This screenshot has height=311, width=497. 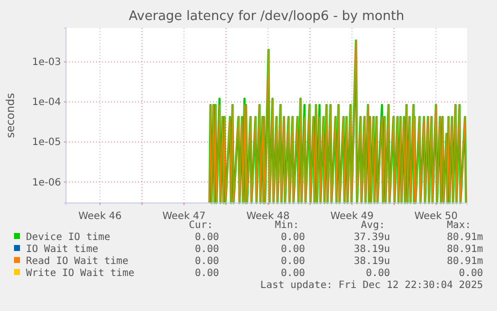 What do you see at coordinates (352, 216) in the screenshot?
I see `x-tick-label: Week 49` at bounding box center [352, 216].